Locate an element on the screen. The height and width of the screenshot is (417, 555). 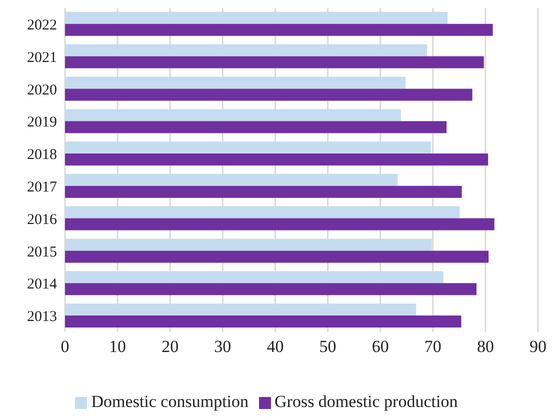
y-tick-label: 2019 is located at coordinates (42, 122).